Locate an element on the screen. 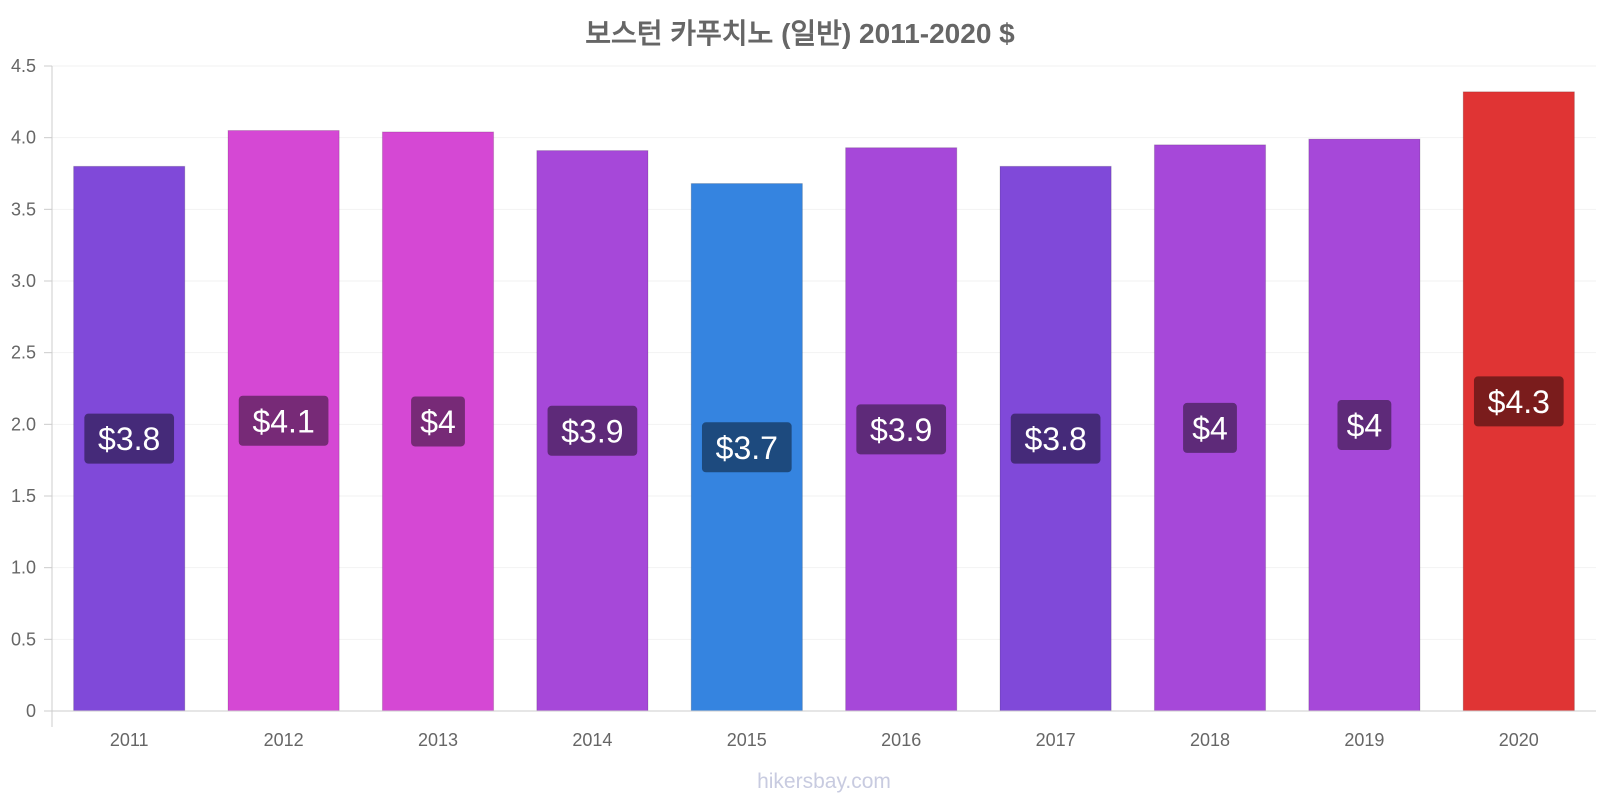 This screenshot has width=1600, height=800. data-label: $4.3 is located at coordinates (1519, 402).